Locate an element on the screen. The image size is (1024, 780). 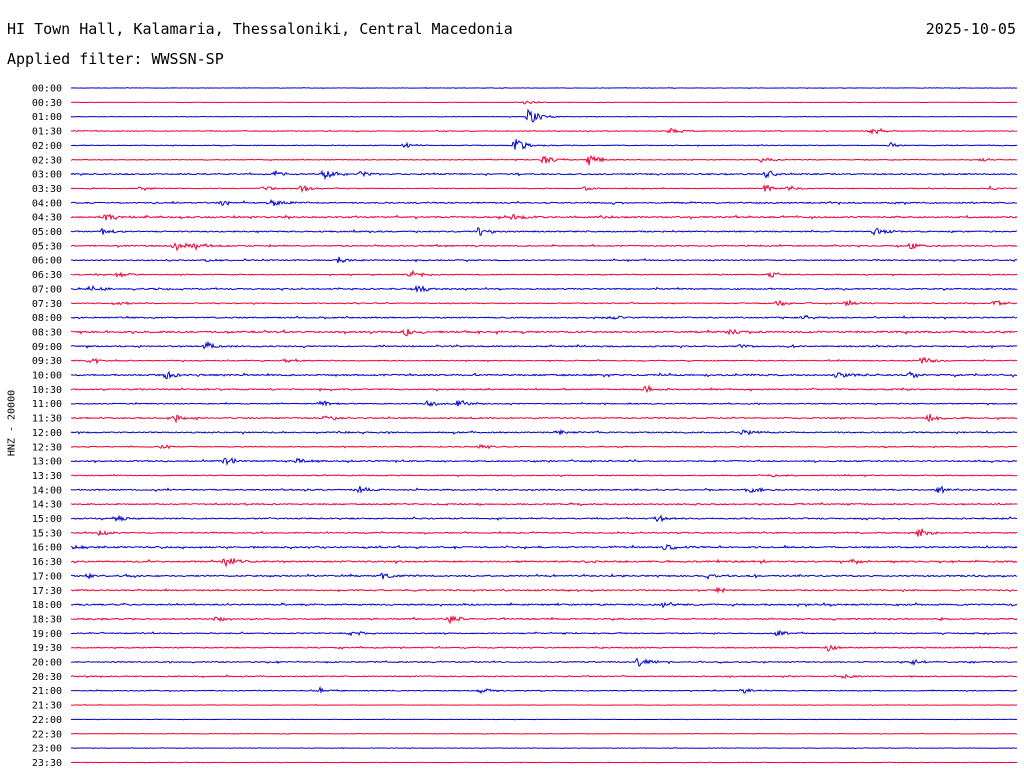
row-label: 13:00 is located at coordinates (47, 462).